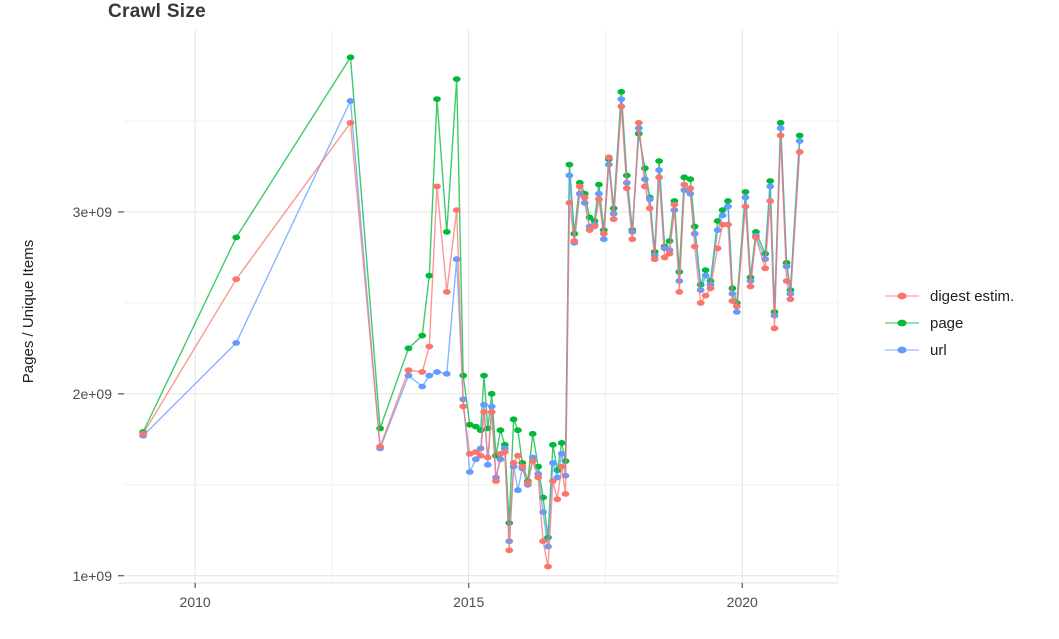  Describe the element at coordinates (972, 296) in the screenshot. I see `legend-label-digest-estim: digest estim.` at that location.